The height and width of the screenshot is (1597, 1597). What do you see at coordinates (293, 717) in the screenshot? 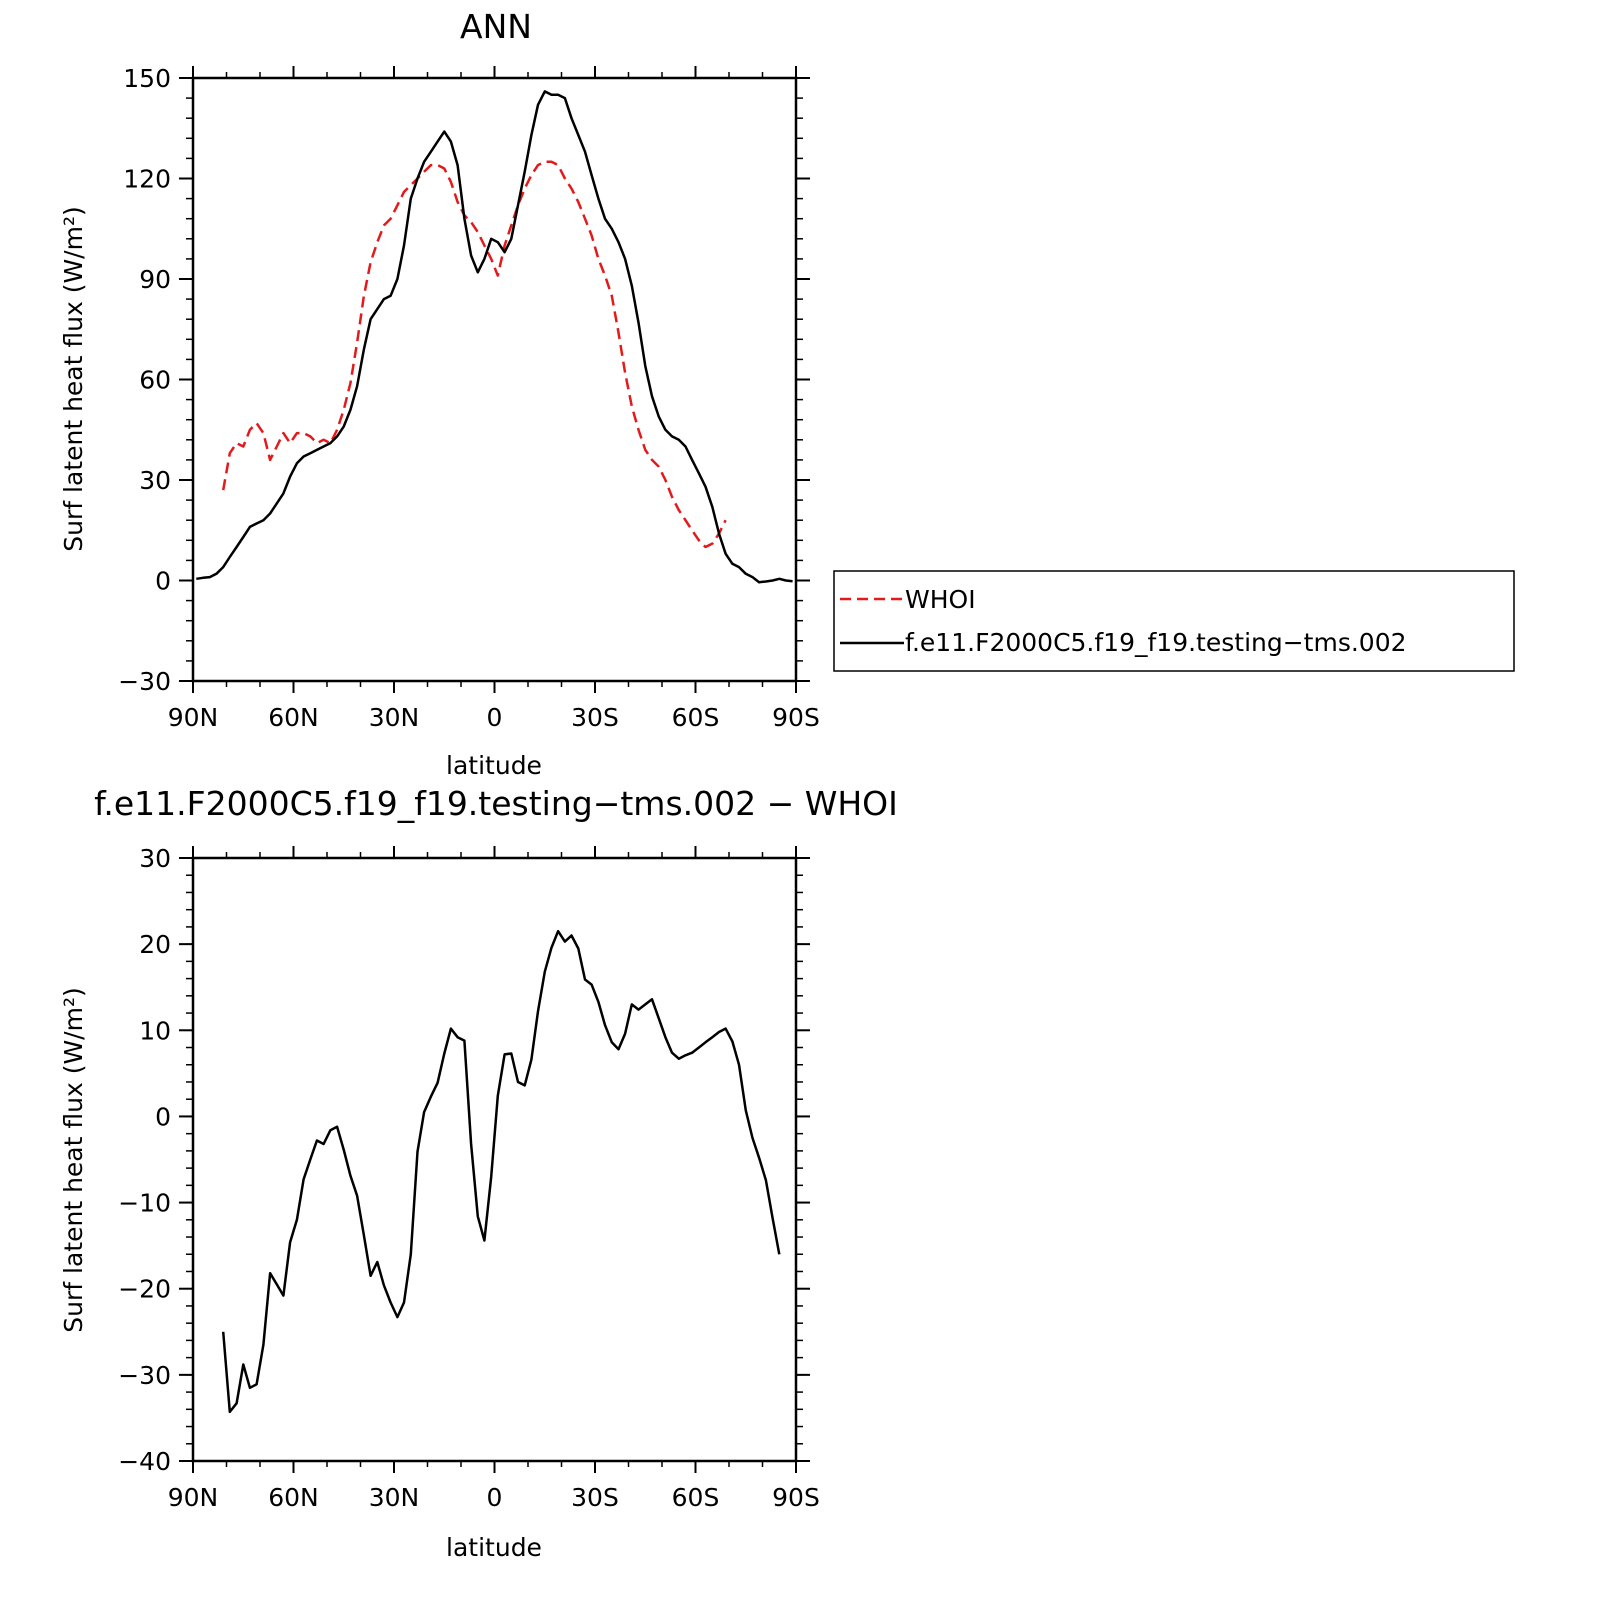
I see `top-x-tick-label: 60N` at bounding box center [293, 717].